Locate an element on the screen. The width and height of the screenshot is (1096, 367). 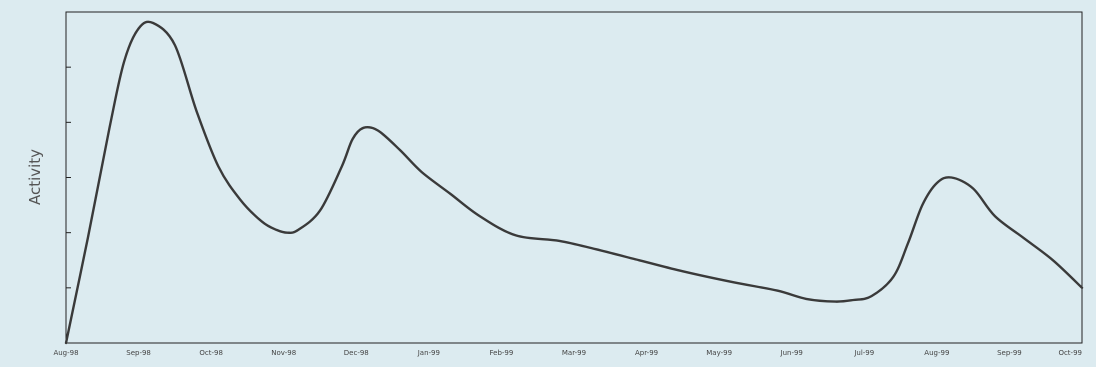
x-tick-label: Oct-98 is located at coordinates (211, 353).